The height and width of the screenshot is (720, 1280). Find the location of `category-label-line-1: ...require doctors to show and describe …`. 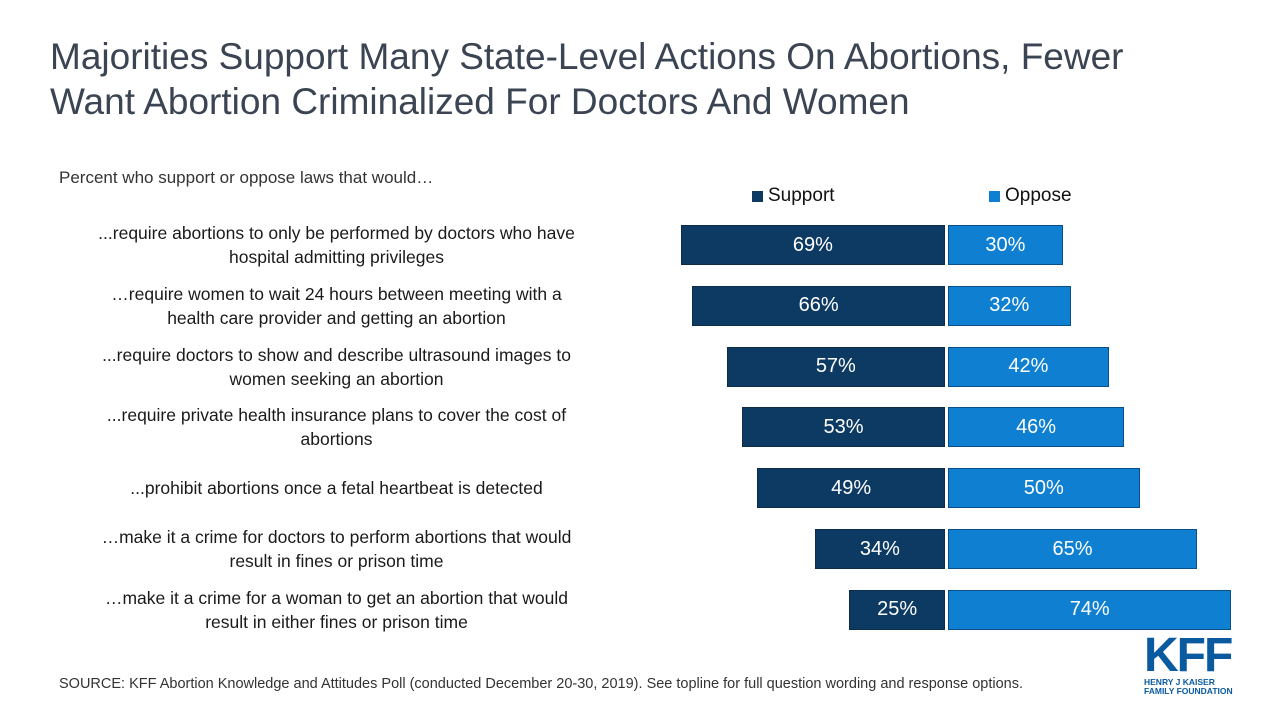

category-label-line-1: ...require doctors to show and describe … is located at coordinates (336, 354).